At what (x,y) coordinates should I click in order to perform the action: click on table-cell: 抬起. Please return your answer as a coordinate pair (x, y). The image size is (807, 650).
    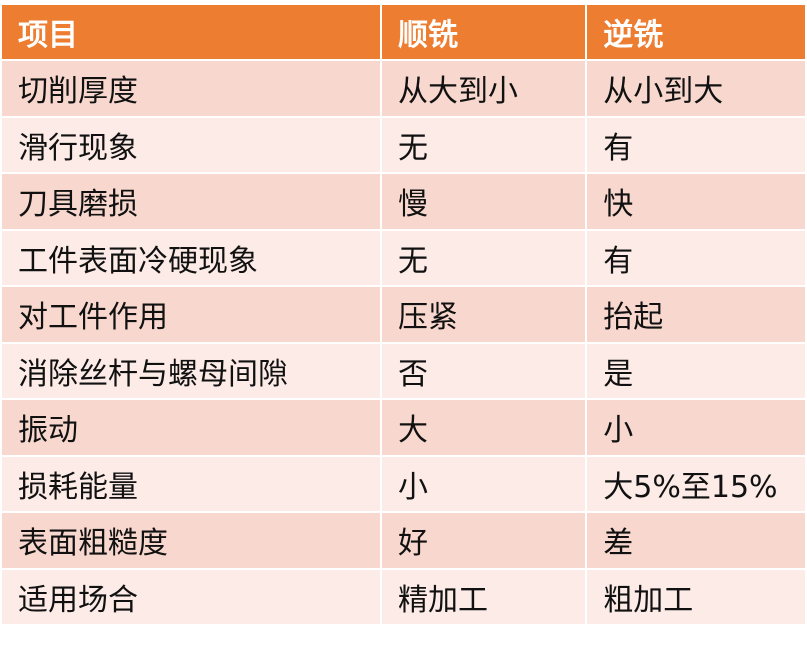
    Looking at the image, I should click on (696, 314).